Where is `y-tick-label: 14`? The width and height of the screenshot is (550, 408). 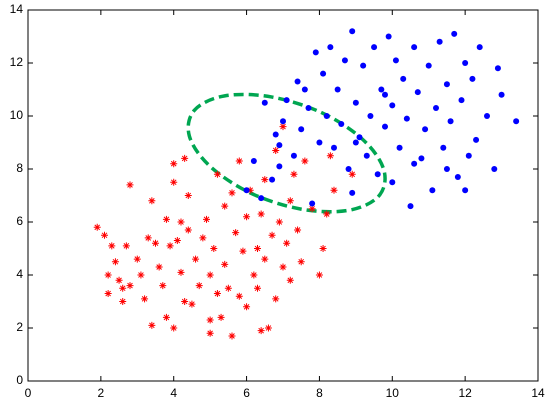 y-tick-label: 14 is located at coordinates (17, 9).